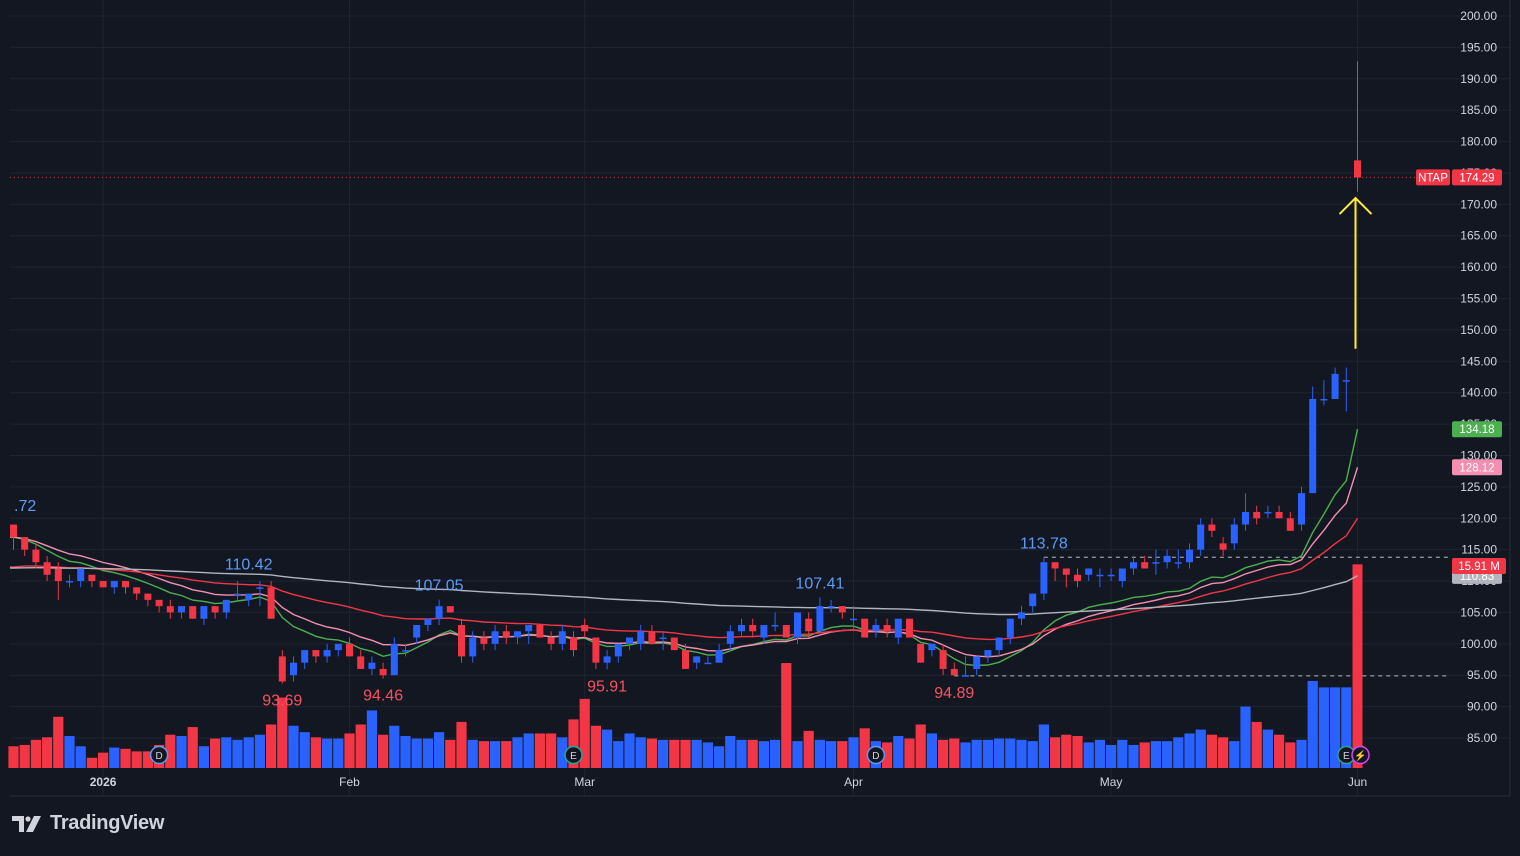 The height and width of the screenshot is (856, 1520). I want to click on price-tick-label: 145.00, so click(1478, 361).